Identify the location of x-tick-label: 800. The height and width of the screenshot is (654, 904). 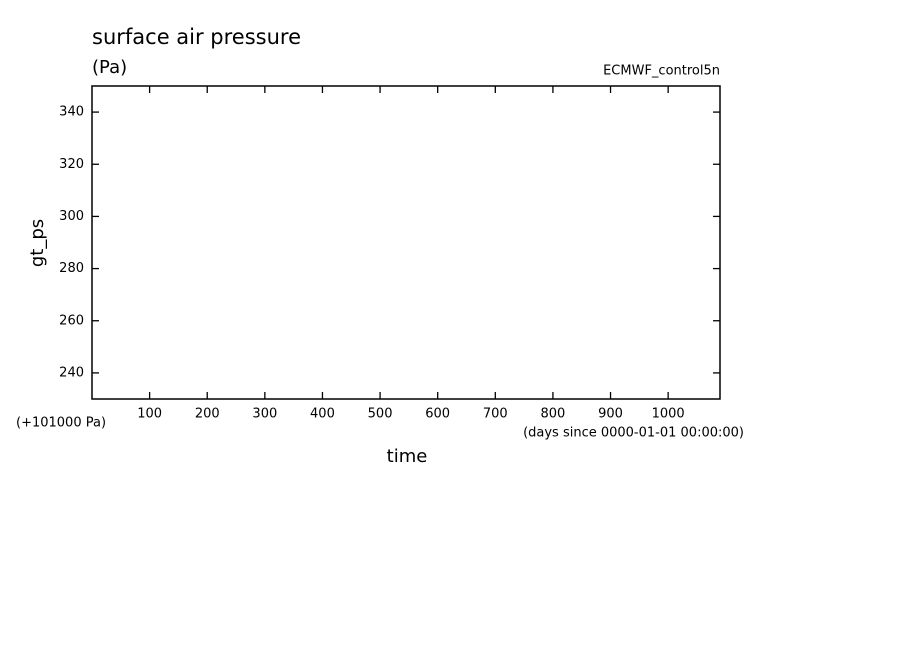
(553, 414).